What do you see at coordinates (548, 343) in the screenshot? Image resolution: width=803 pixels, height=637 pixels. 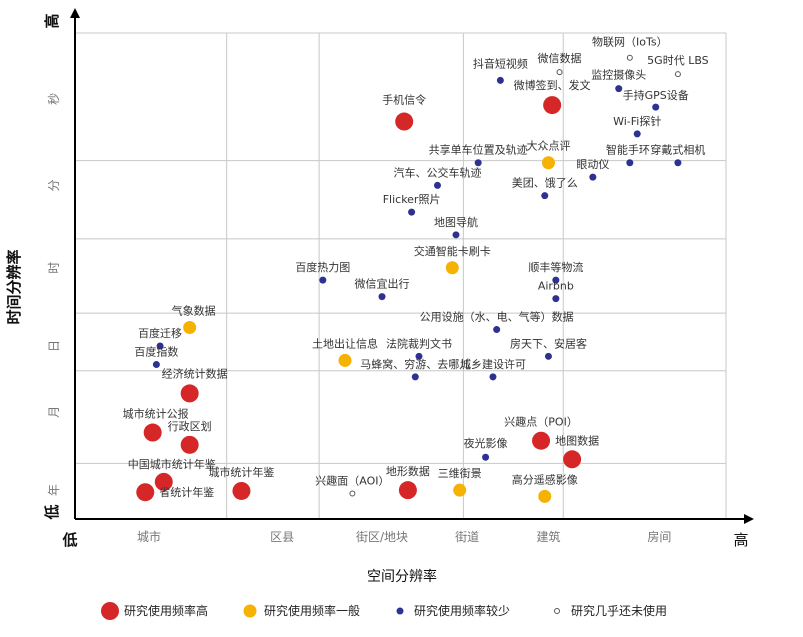 I see `point-label: 房天下、安居客` at bounding box center [548, 343].